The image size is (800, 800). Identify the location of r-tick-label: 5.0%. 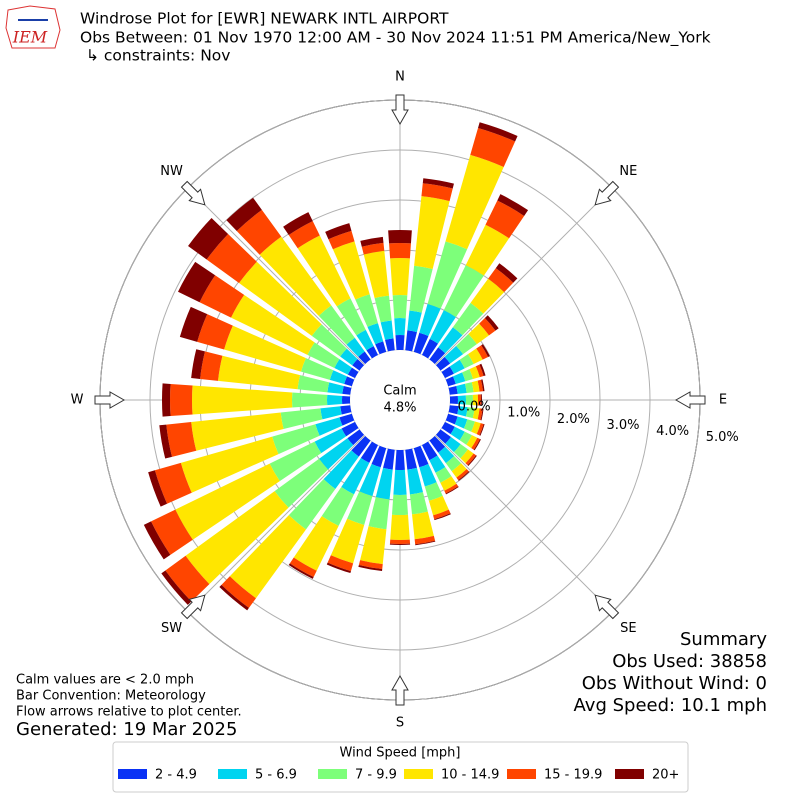
(722, 437).